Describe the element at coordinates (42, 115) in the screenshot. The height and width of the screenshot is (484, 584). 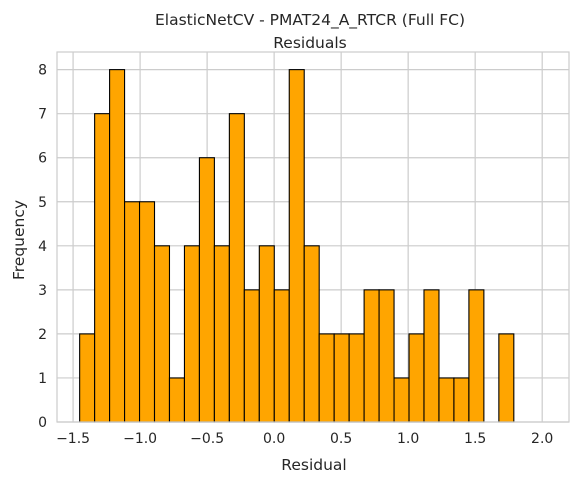
I see `y-tick-label: 7` at that location.